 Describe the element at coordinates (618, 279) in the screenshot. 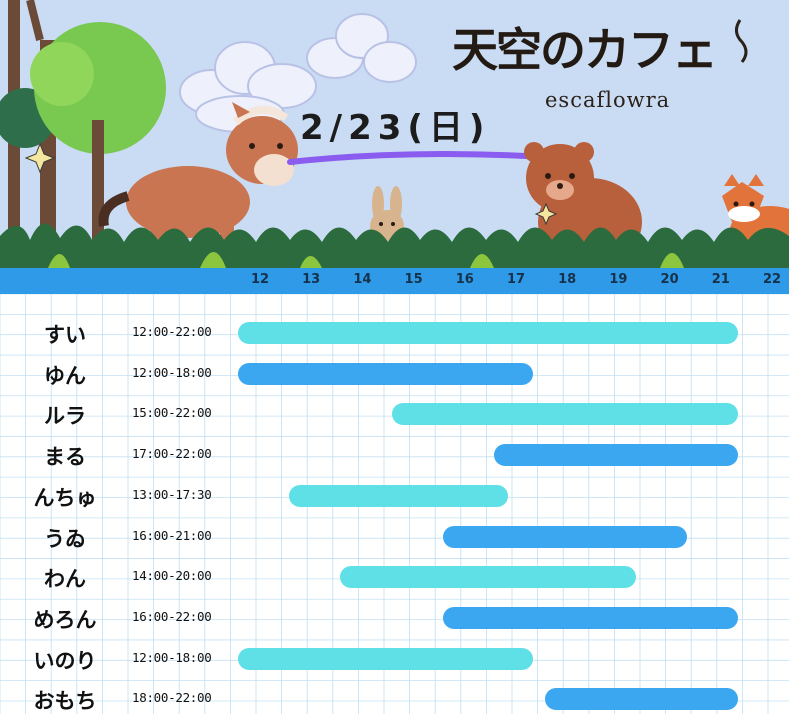

I see `hour-label: 19` at that location.